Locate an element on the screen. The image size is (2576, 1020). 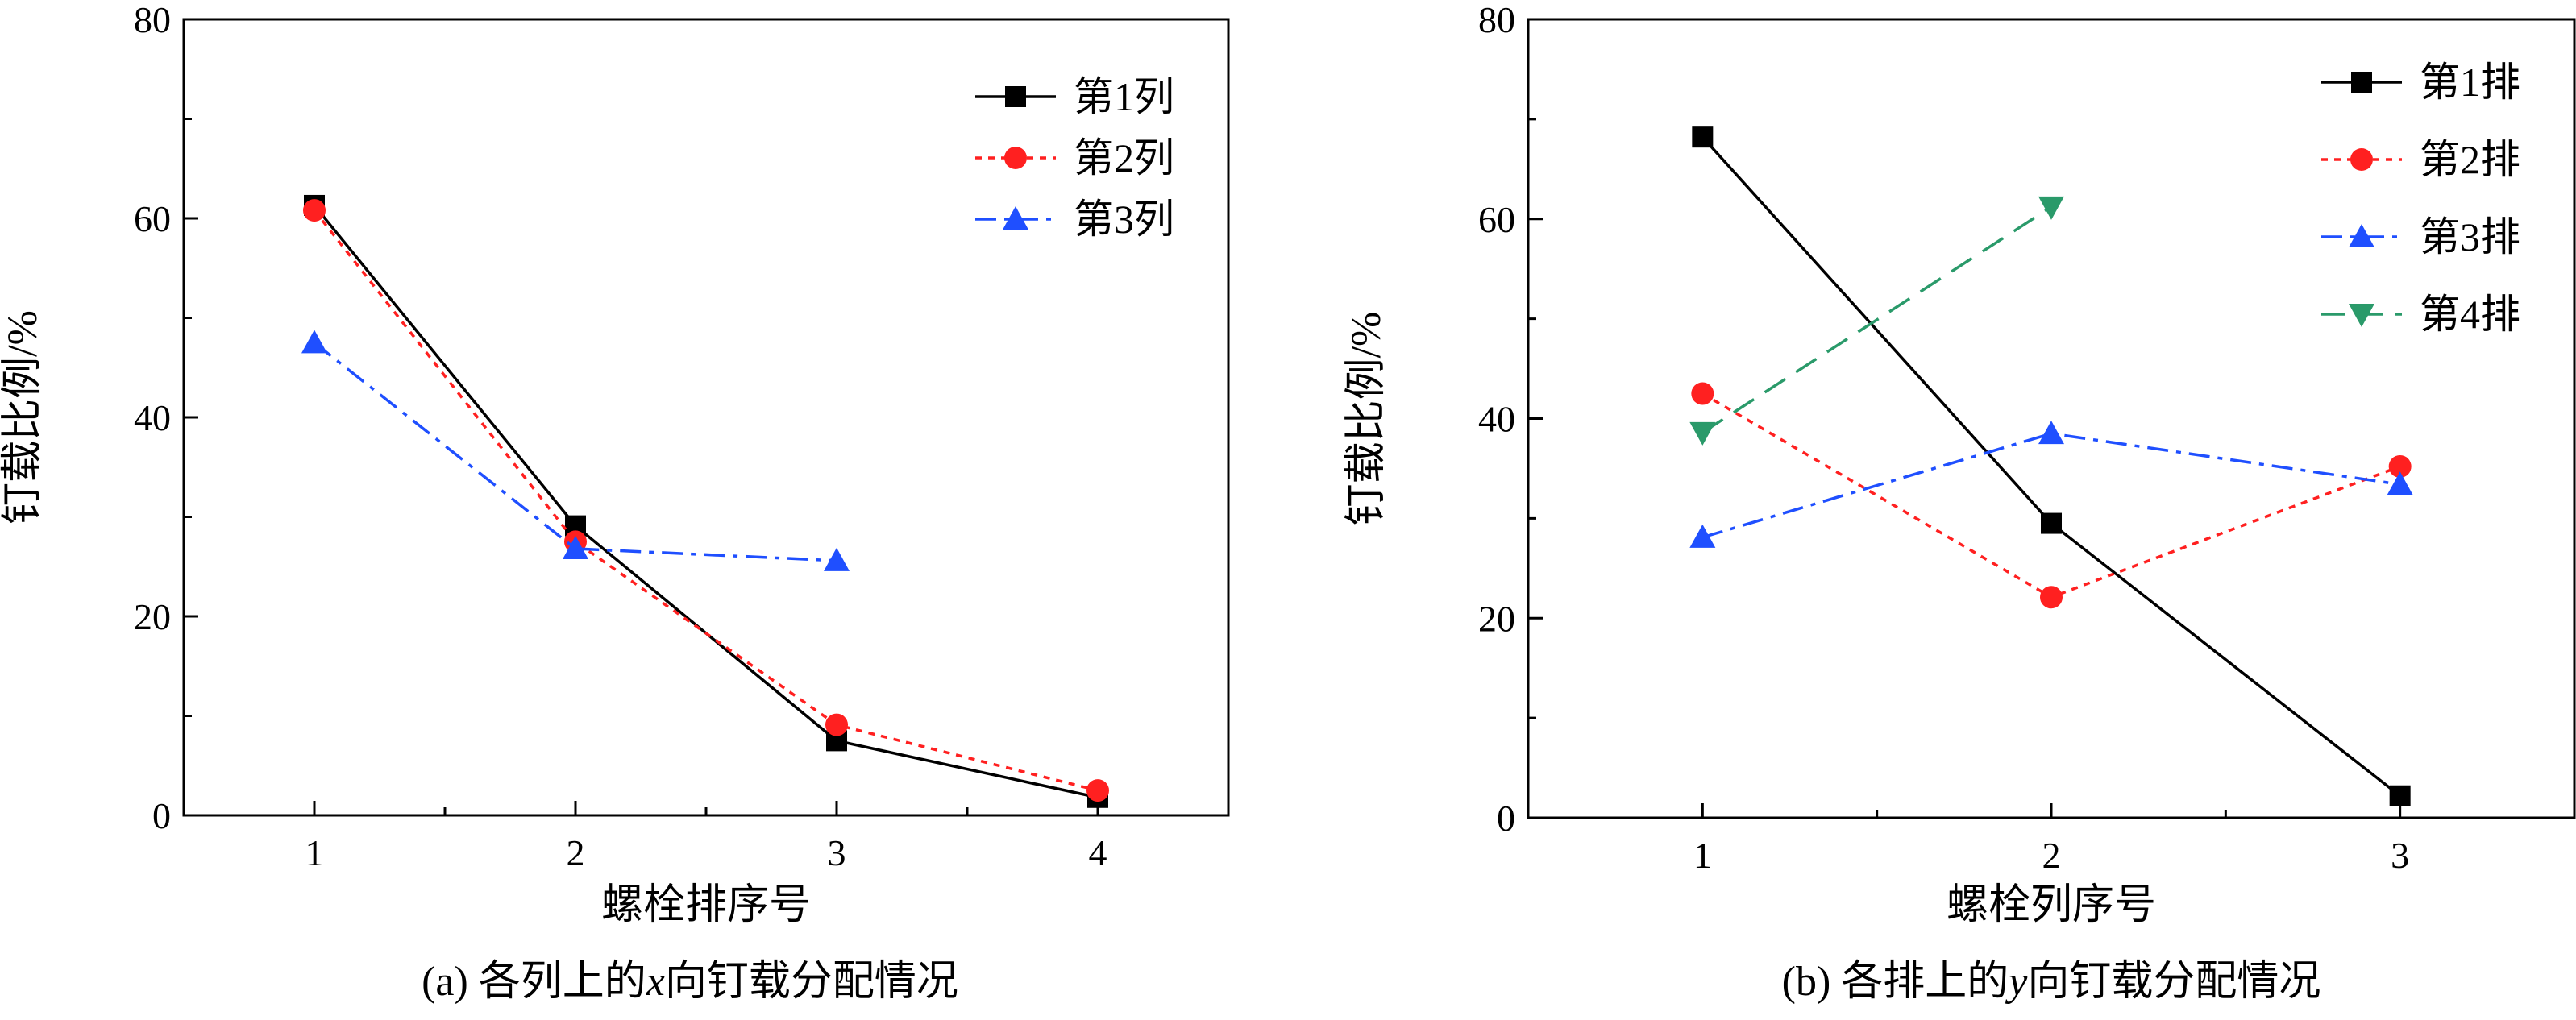
panel-caption: (a) 各列上的x向钉载分配情况 is located at coordinates (690, 982).